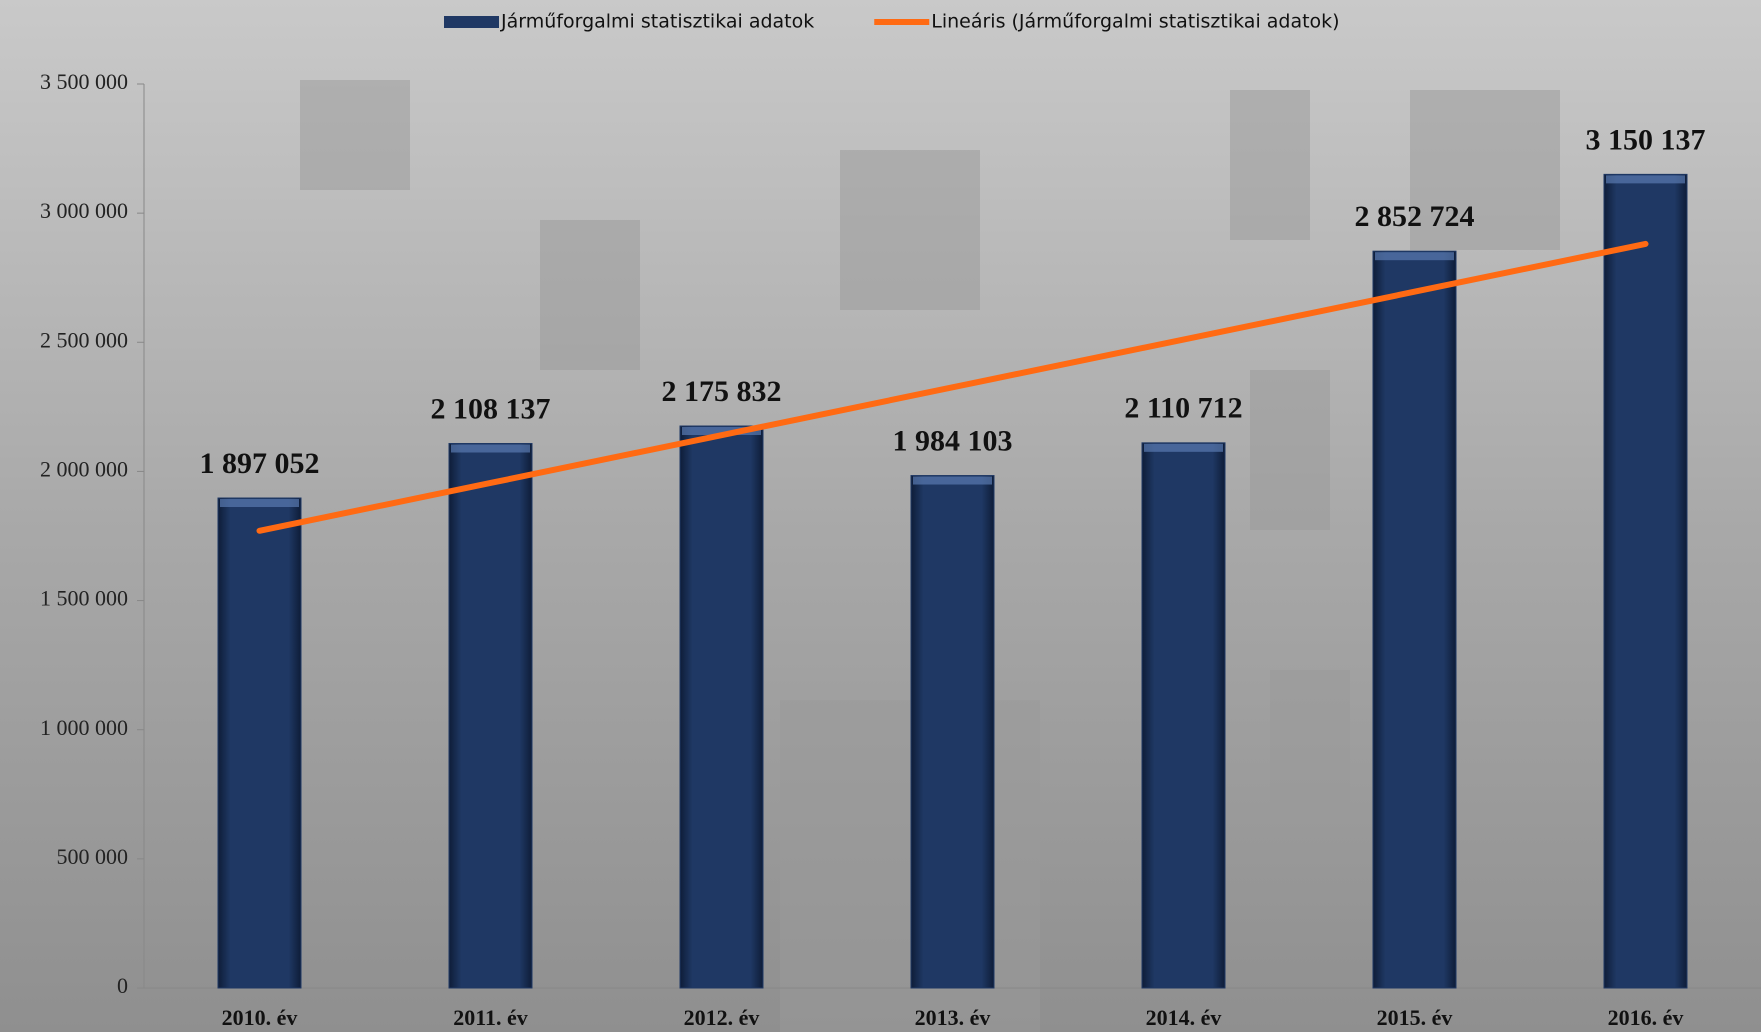 The image size is (1761, 1032). What do you see at coordinates (84, 339) in the screenshot?
I see `y-tick-label: 2 500 000` at bounding box center [84, 339].